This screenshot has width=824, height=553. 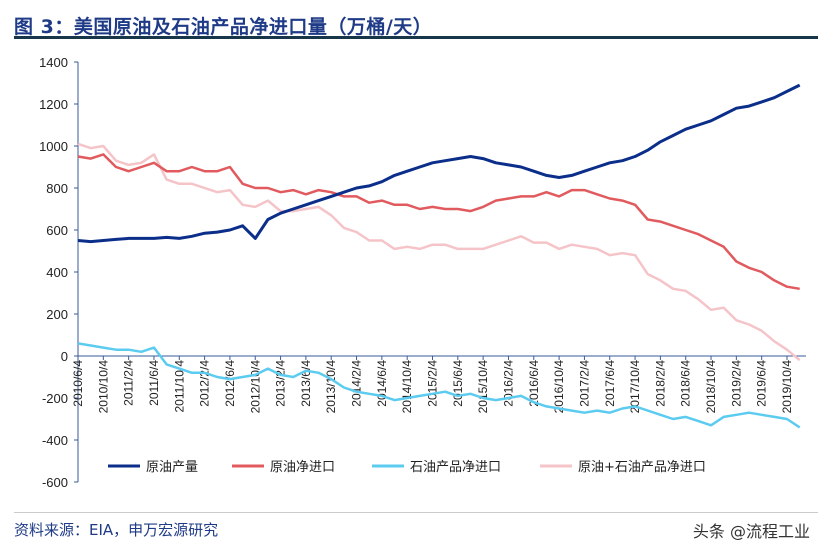 I want to click on x-tick-label: 2015/6/4, so click(x=458, y=383).